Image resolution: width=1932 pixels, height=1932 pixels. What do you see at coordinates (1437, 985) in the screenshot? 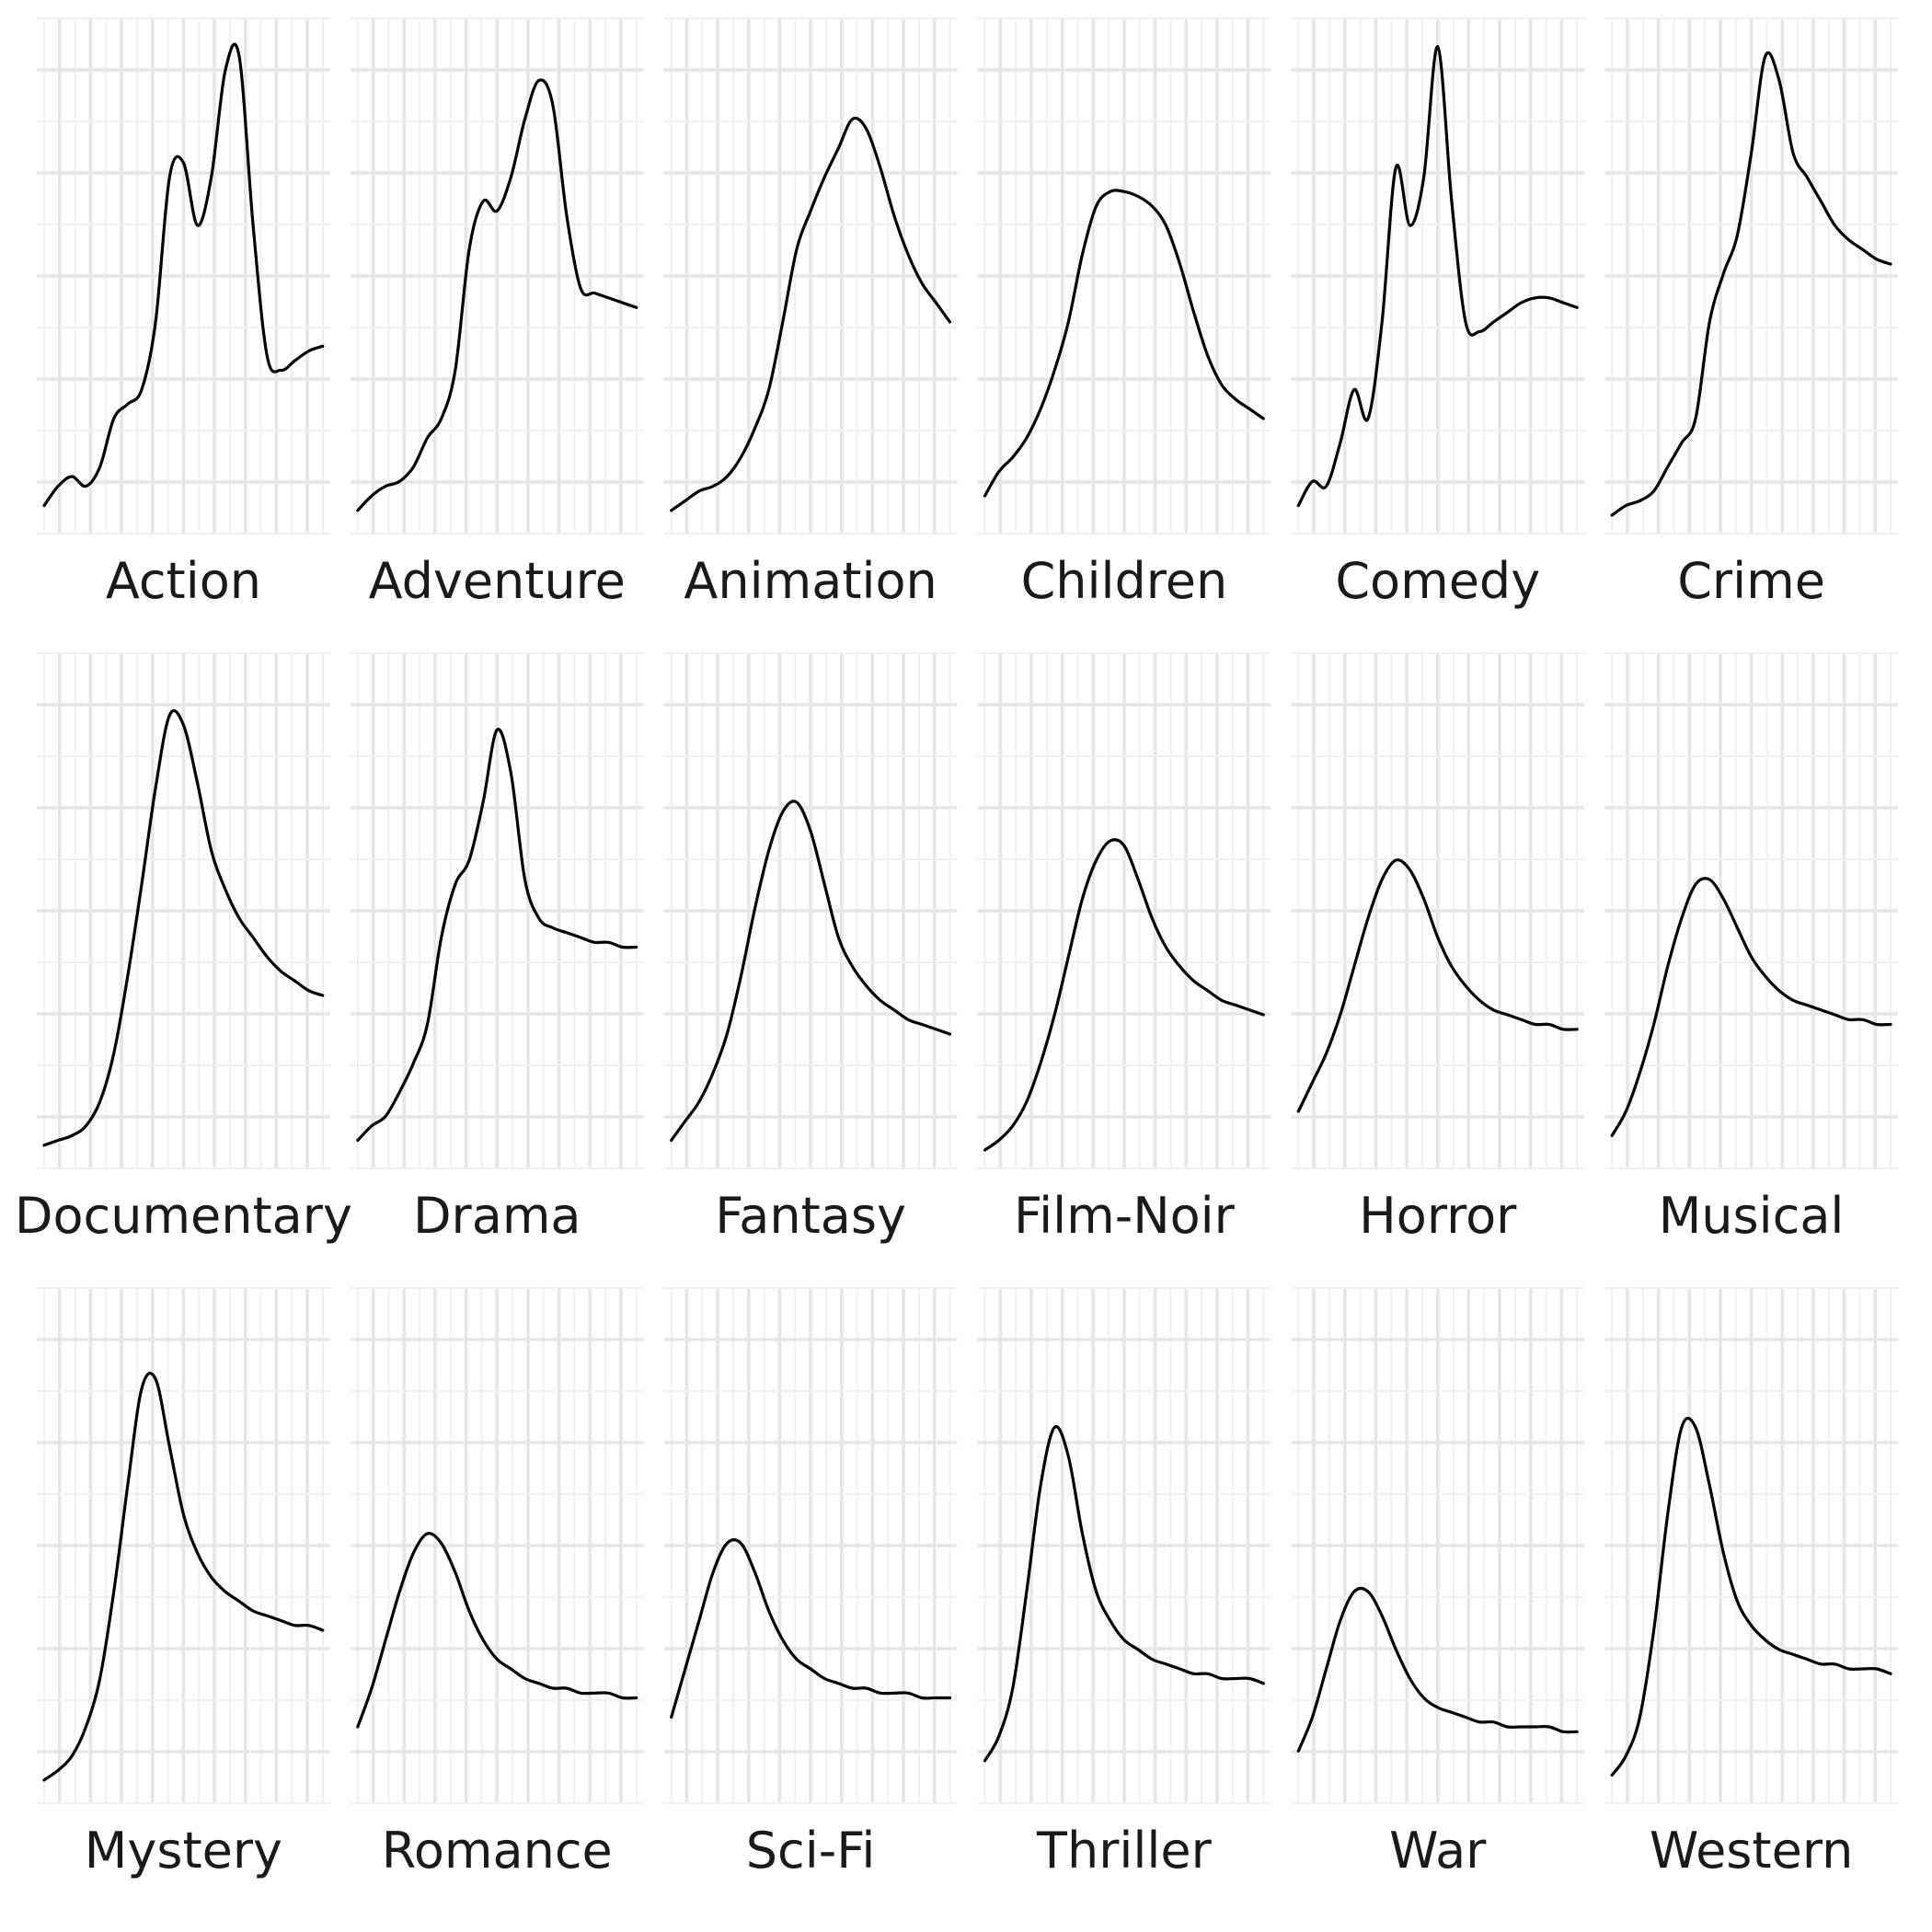
I see `density-line-horror` at bounding box center [1437, 985].